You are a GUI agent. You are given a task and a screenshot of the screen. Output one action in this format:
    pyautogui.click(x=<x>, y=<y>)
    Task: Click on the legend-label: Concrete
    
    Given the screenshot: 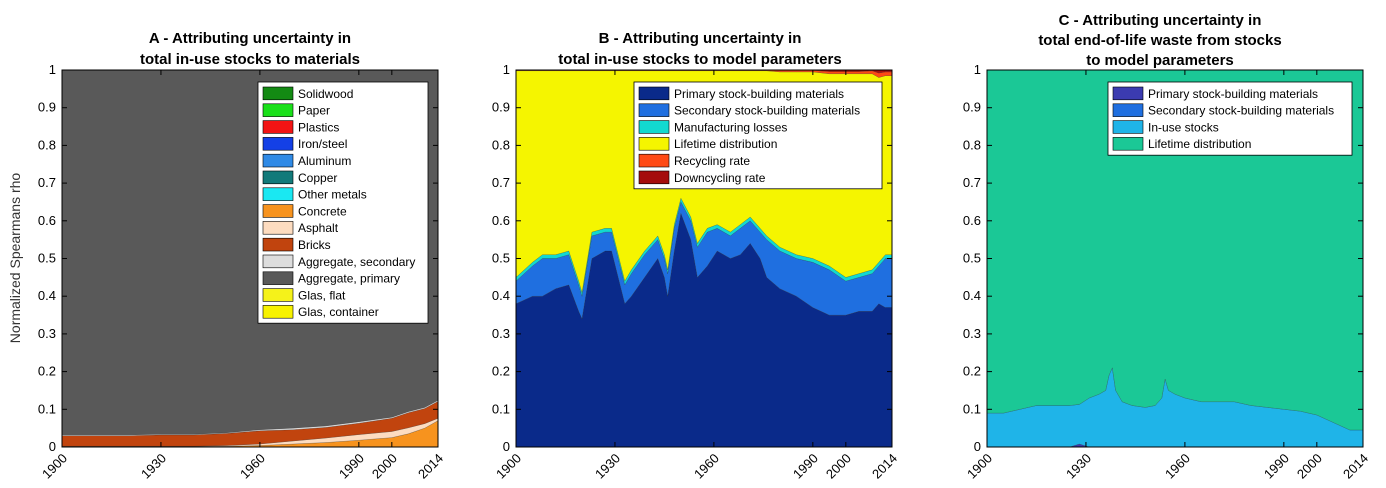 What is the action you would take?
    pyautogui.click(x=322, y=211)
    